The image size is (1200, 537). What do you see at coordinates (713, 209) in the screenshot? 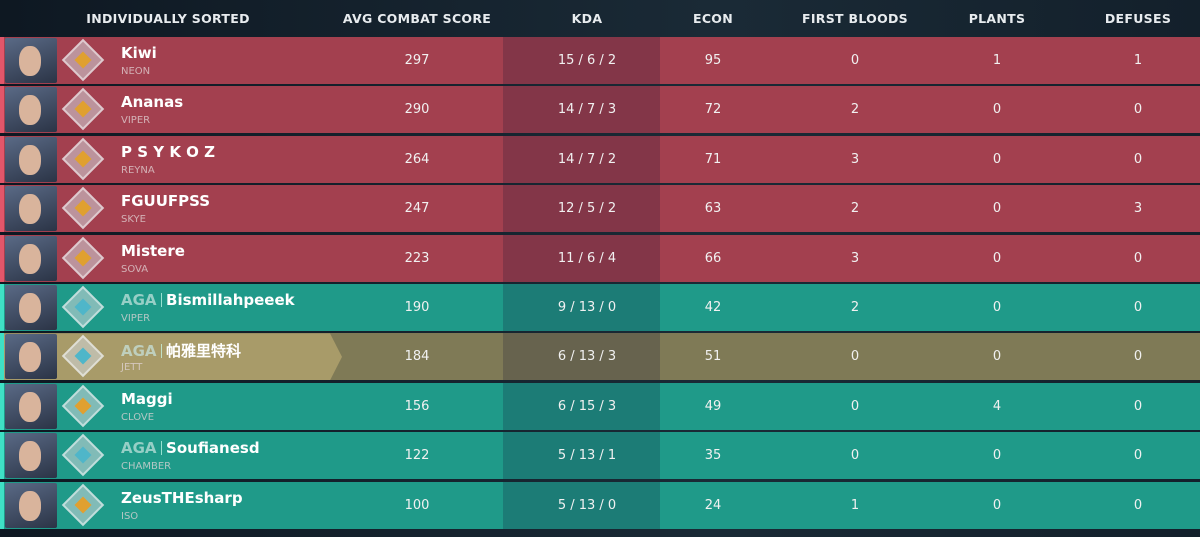
I see `stat: 63` at bounding box center [713, 209].